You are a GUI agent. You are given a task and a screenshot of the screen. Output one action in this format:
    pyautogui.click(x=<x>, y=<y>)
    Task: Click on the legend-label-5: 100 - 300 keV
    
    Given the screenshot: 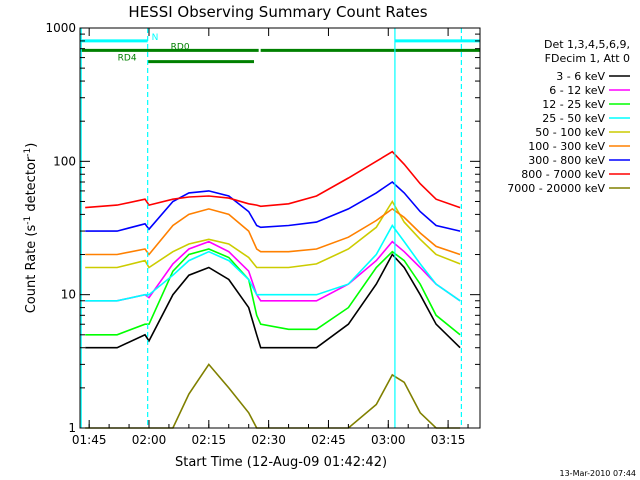 What is the action you would take?
    pyautogui.click(x=566, y=146)
    